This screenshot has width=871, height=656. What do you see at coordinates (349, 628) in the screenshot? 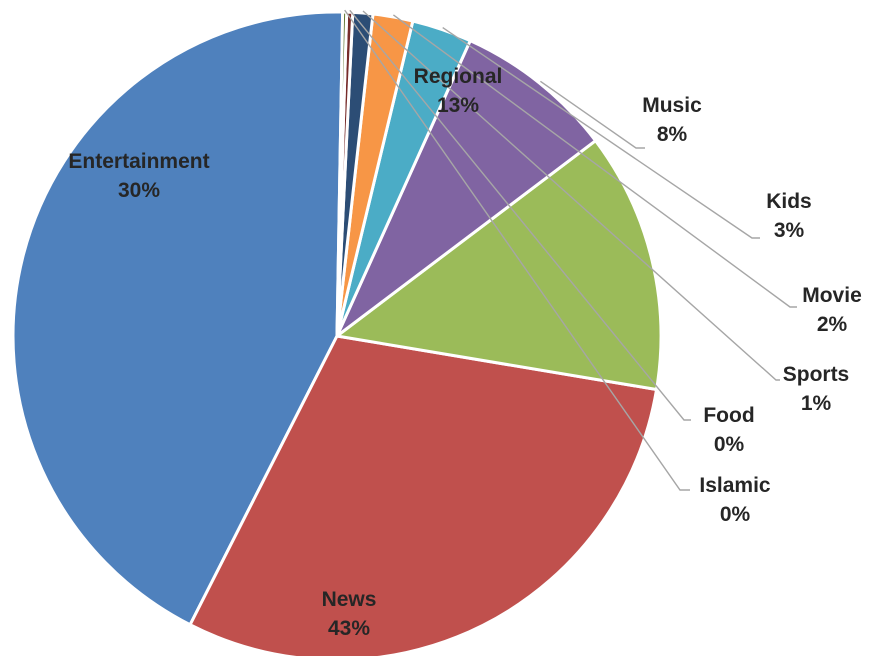
I see `slice-value-label: 43%` at bounding box center [349, 628].